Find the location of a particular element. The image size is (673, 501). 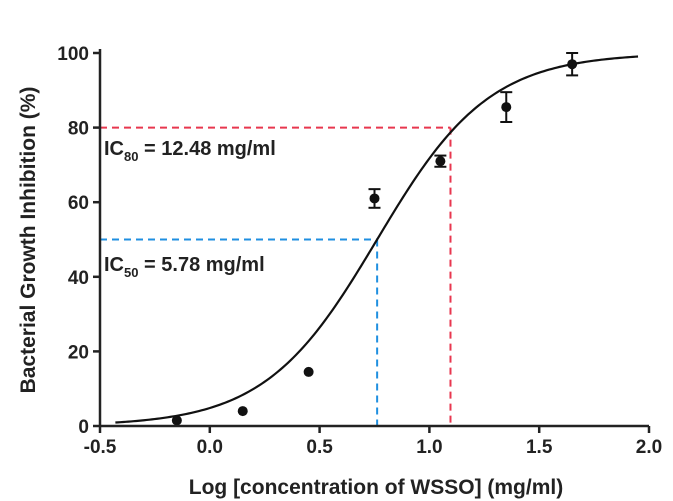

y-tick-label: 100 is located at coordinates (73, 54).